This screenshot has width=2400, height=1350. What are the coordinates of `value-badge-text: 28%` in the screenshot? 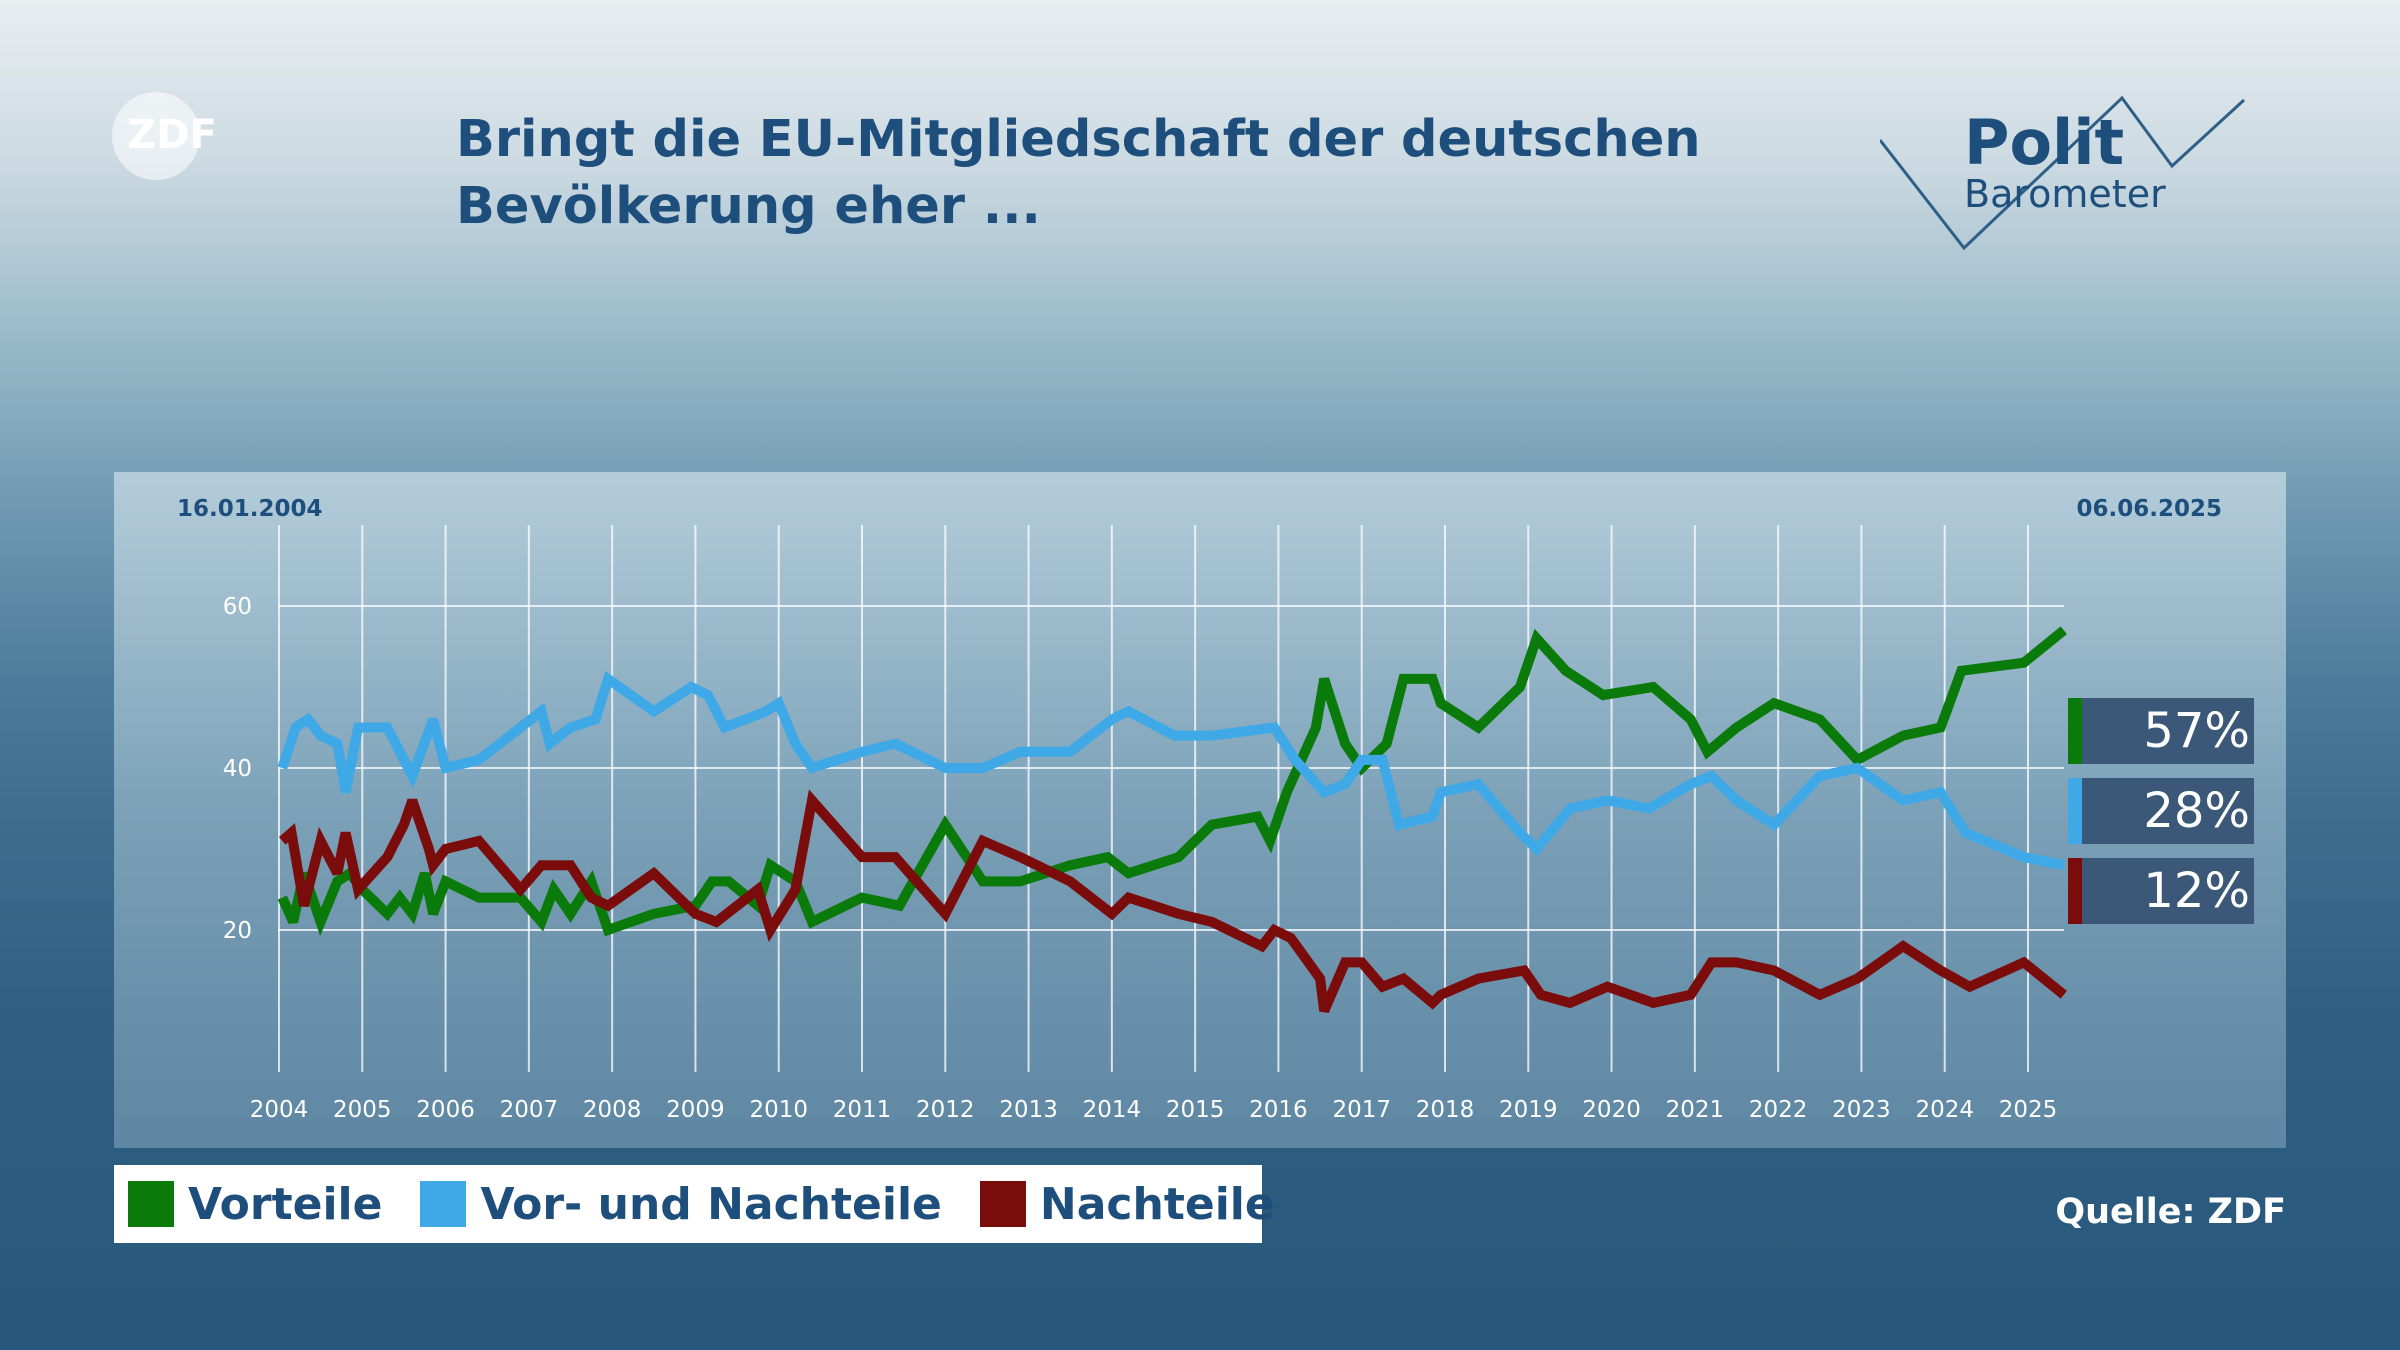 It's located at (2196, 811).